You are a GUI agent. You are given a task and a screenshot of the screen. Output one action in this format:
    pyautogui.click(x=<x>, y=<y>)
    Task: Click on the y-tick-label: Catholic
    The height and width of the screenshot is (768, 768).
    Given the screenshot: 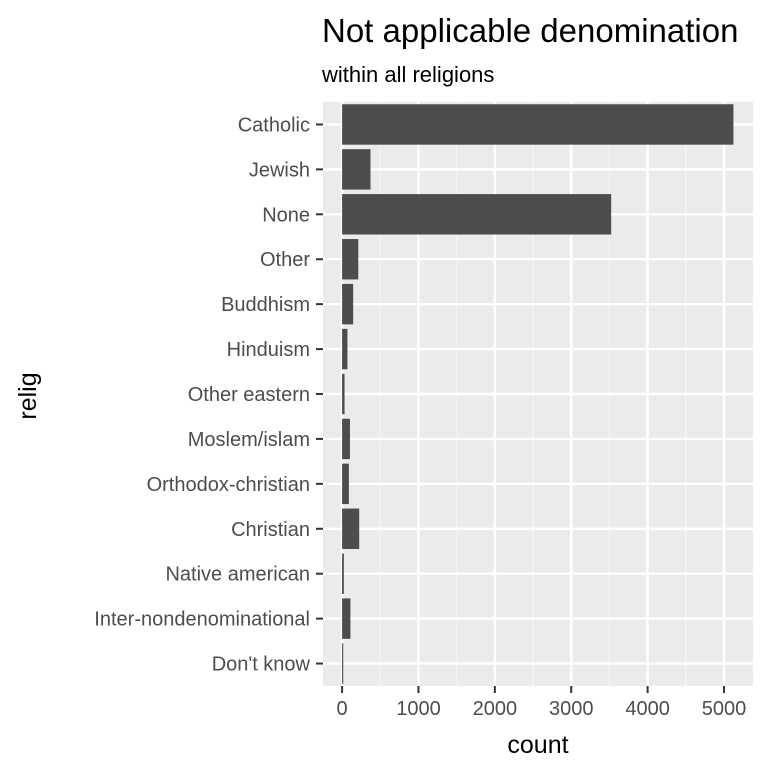 What is the action you would take?
    pyautogui.click(x=274, y=125)
    